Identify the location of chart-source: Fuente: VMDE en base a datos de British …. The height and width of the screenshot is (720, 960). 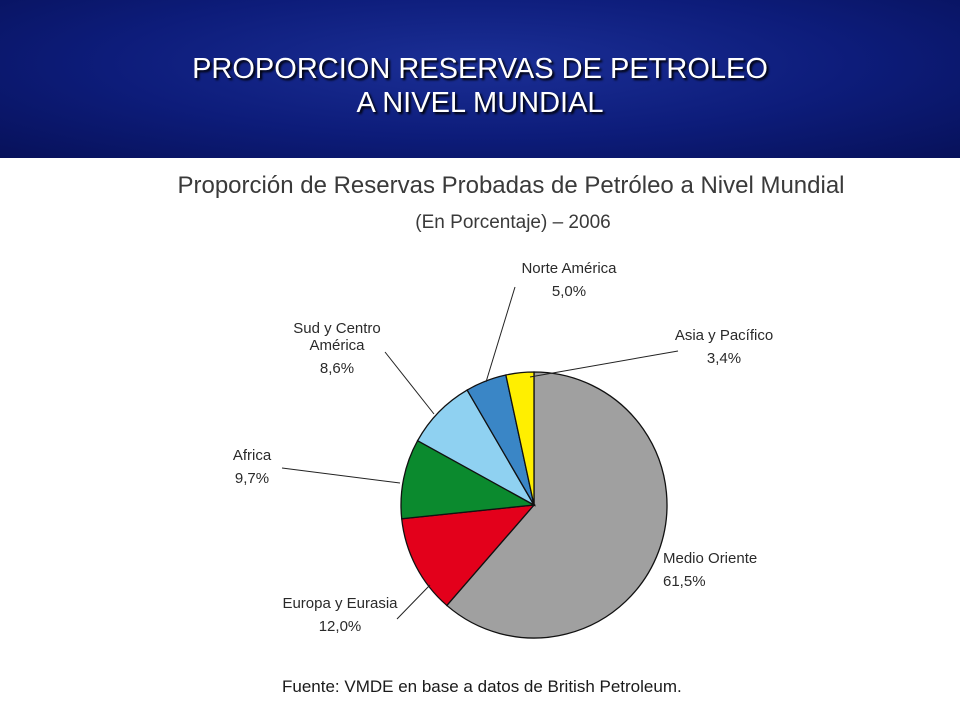
(482, 686).